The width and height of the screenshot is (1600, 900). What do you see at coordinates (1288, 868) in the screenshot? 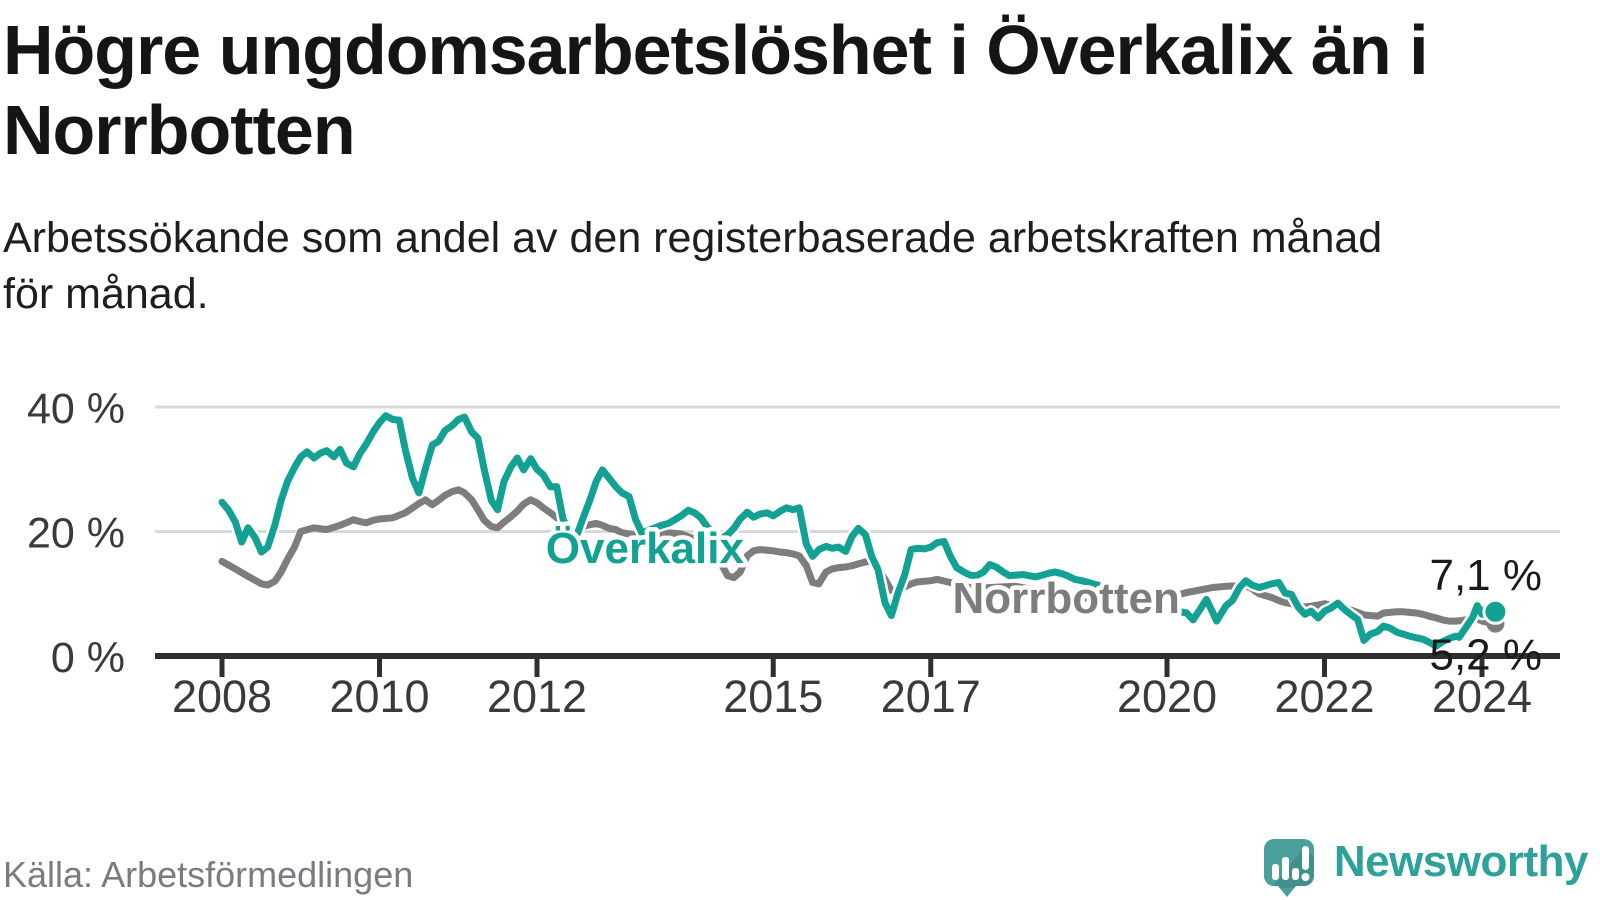
I see `newsworthy-logo-icon` at bounding box center [1288, 868].